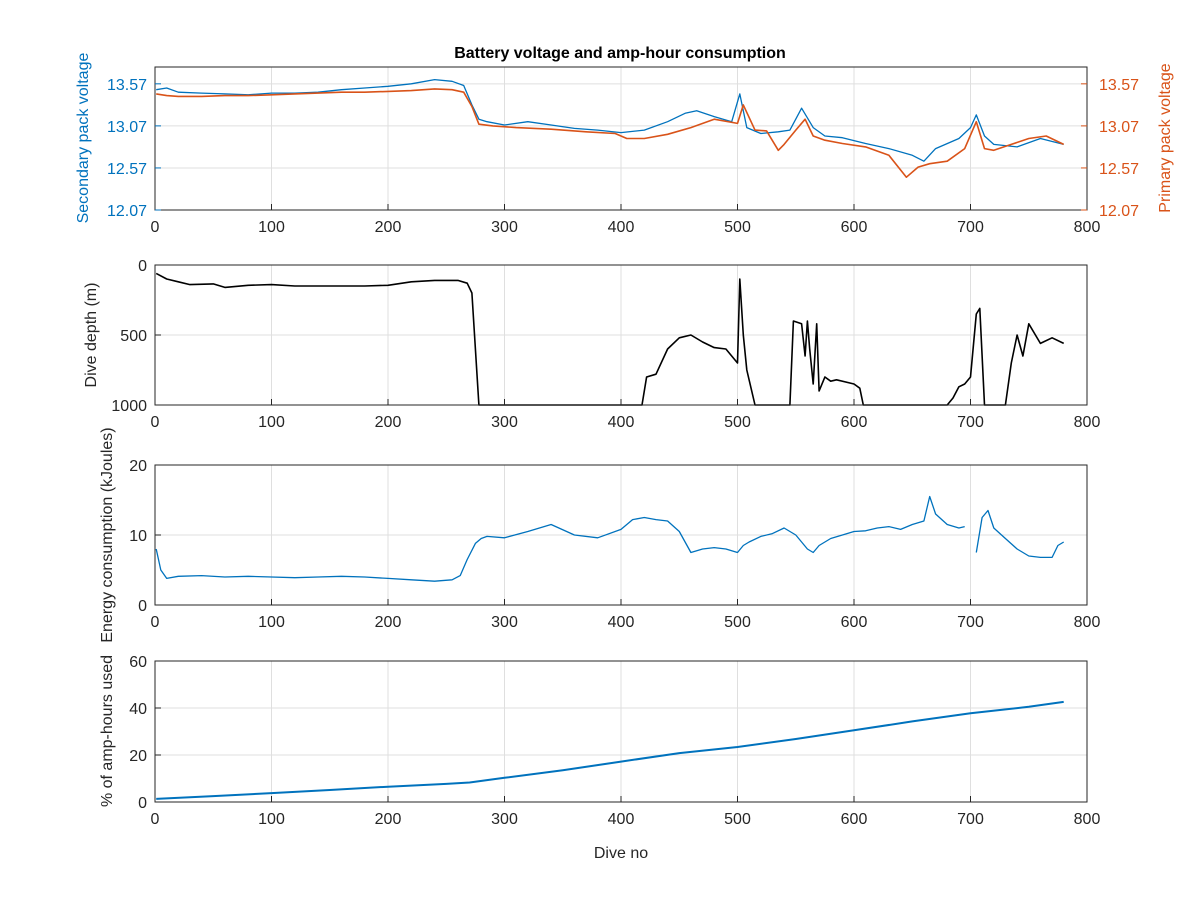 This screenshot has height=900, width=1200. Describe the element at coordinates (129, 406) in the screenshot. I see `y-tick-label: 1000` at that location.